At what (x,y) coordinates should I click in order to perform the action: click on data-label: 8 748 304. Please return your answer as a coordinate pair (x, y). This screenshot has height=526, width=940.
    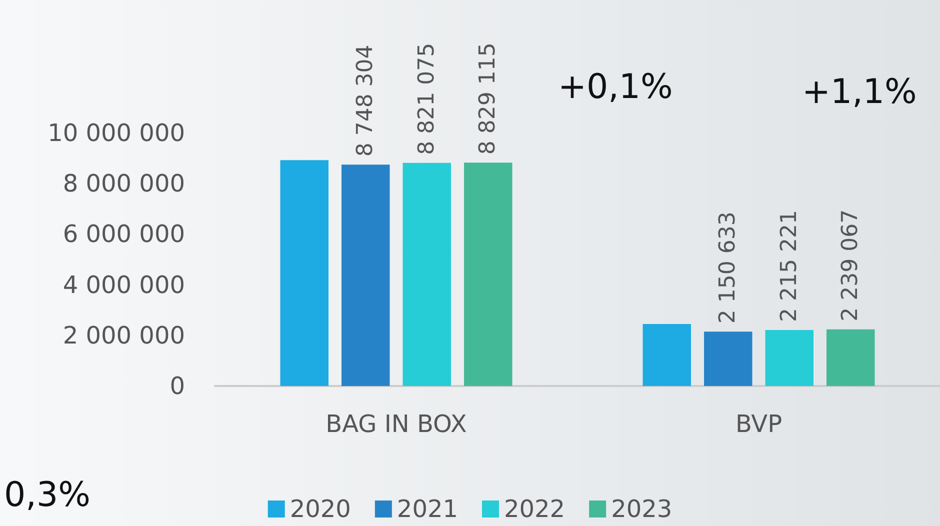
    Looking at the image, I should click on (365, 100).